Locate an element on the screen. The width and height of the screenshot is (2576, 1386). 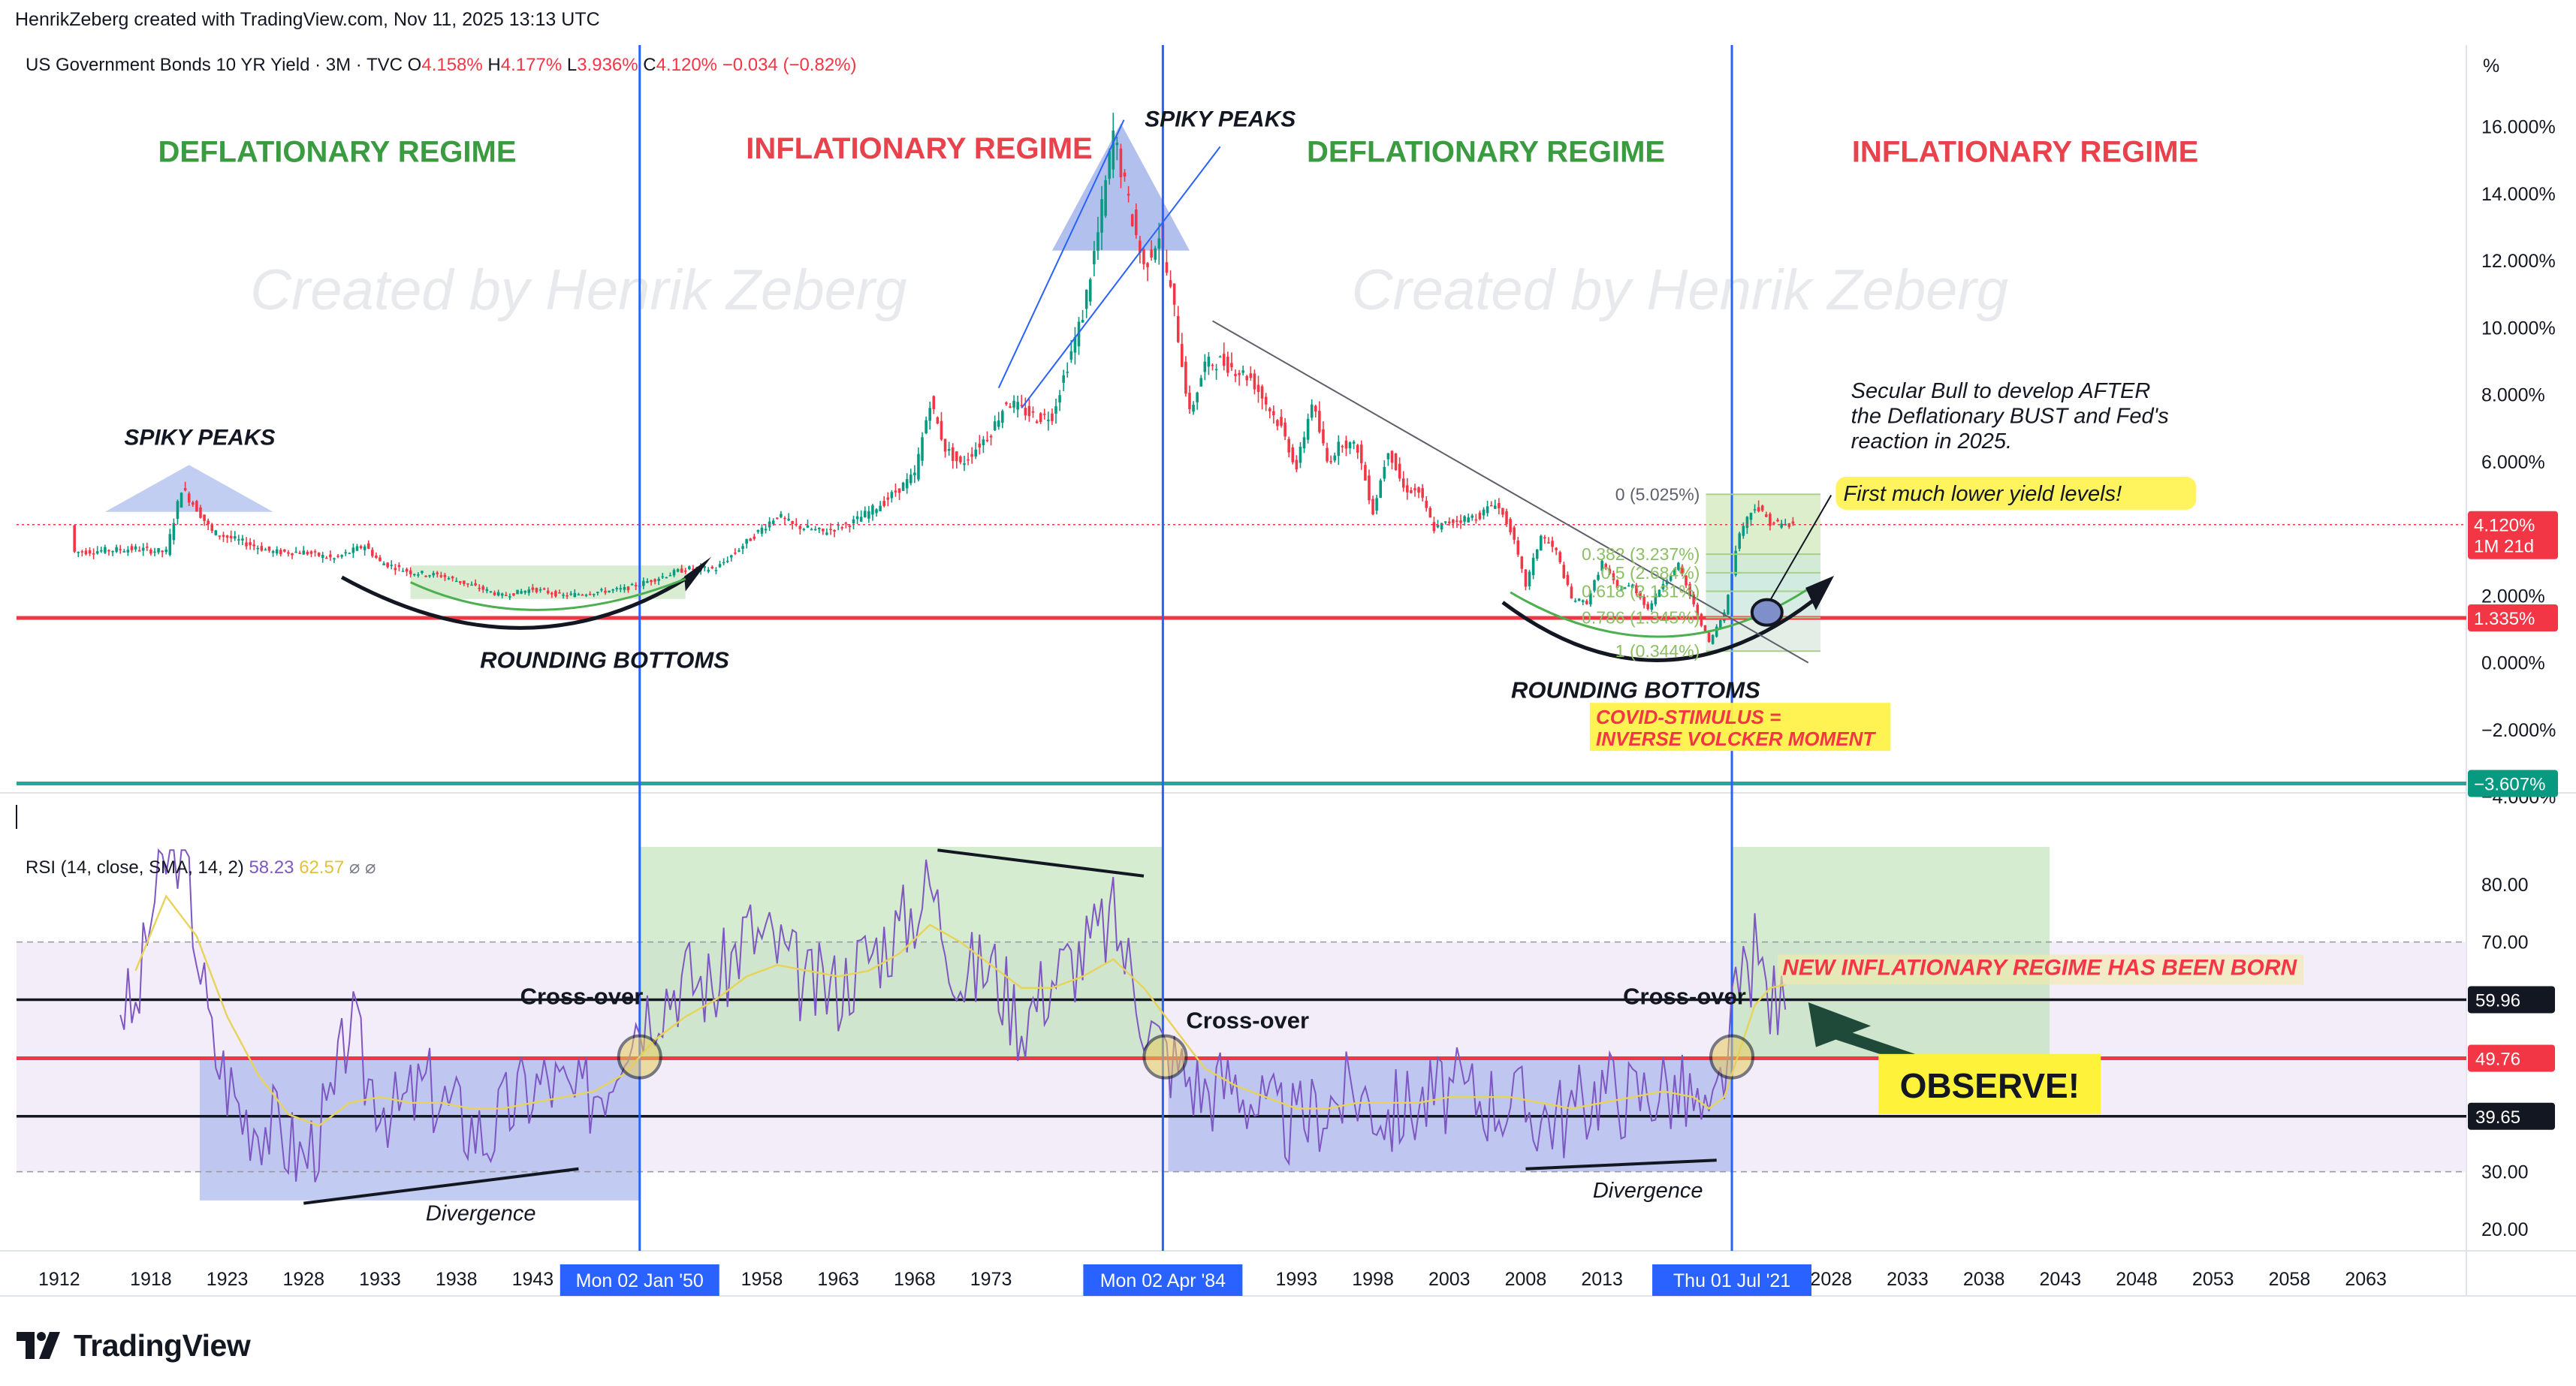
fib-band is located at coordinates (1764, 564).